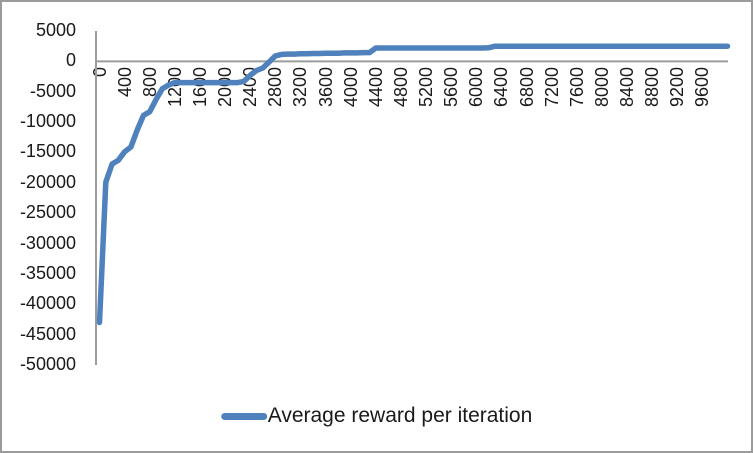 Image resolution: width=753 pixels, height=453 pixels. What do you see at coordinates (350, 87) in the screenshot?
I see `x-tick-label: 4000` at bounding box center [350, 87].